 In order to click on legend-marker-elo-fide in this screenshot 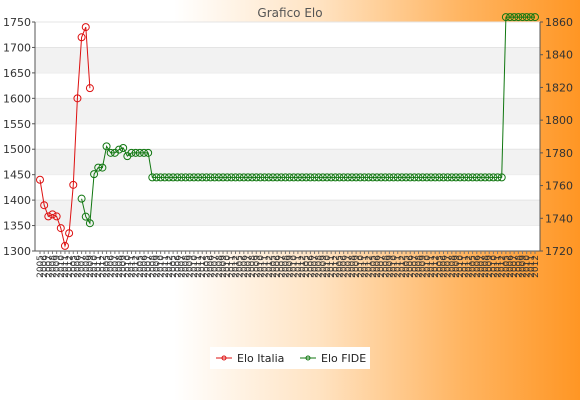, I will do `click(308, 358)`.